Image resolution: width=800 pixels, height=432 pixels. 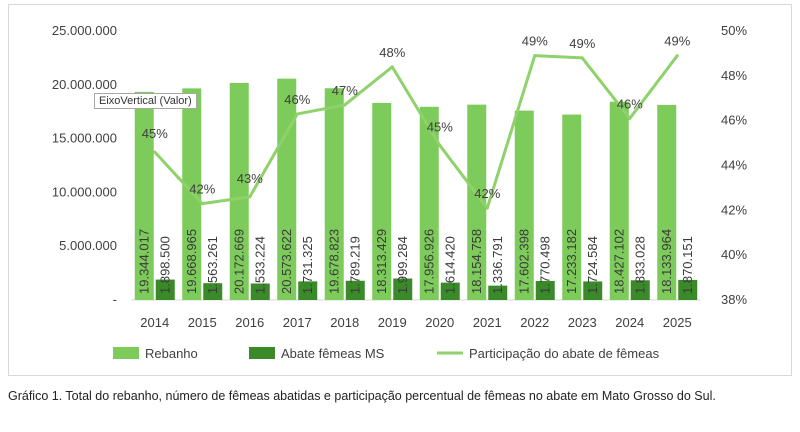 What do you see at coordinates (238, 261) in the screenshot?
I see `data-label-rebanho: 20.172.669` at bounding box center [238, 261].